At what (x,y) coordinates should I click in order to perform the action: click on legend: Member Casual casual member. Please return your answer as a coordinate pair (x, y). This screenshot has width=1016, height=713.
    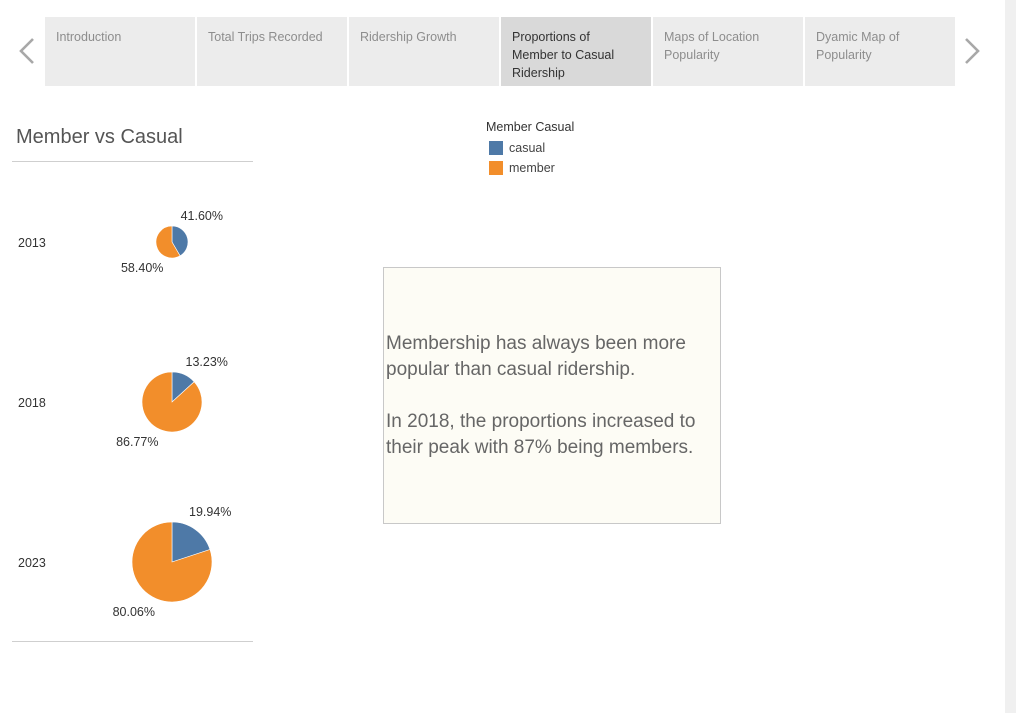
    Looking at the image, I should click on (530, 149).